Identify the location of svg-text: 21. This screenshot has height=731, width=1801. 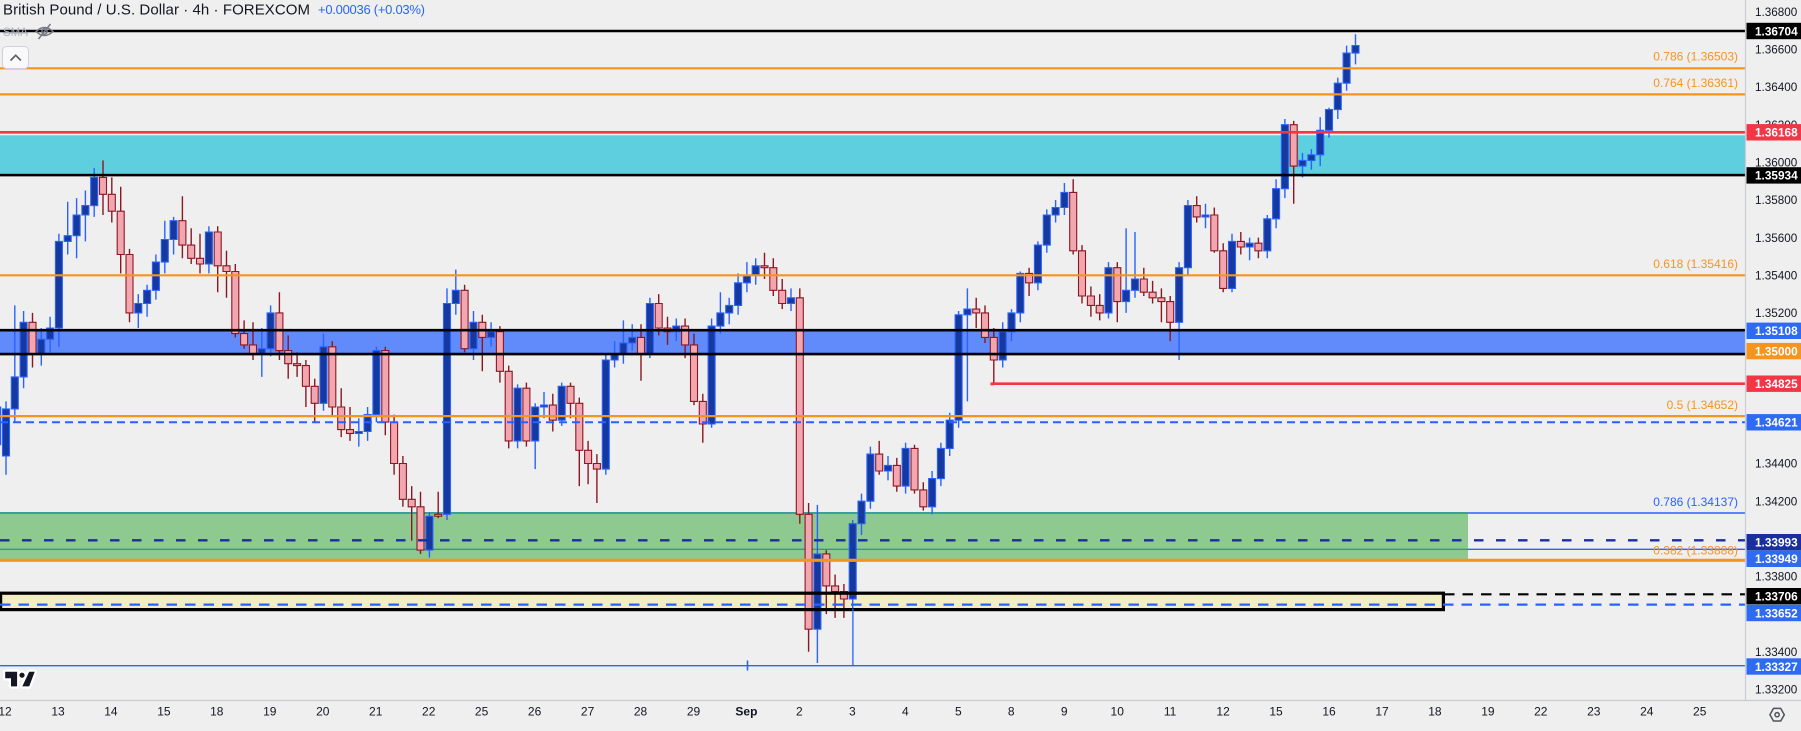
(376, 712).